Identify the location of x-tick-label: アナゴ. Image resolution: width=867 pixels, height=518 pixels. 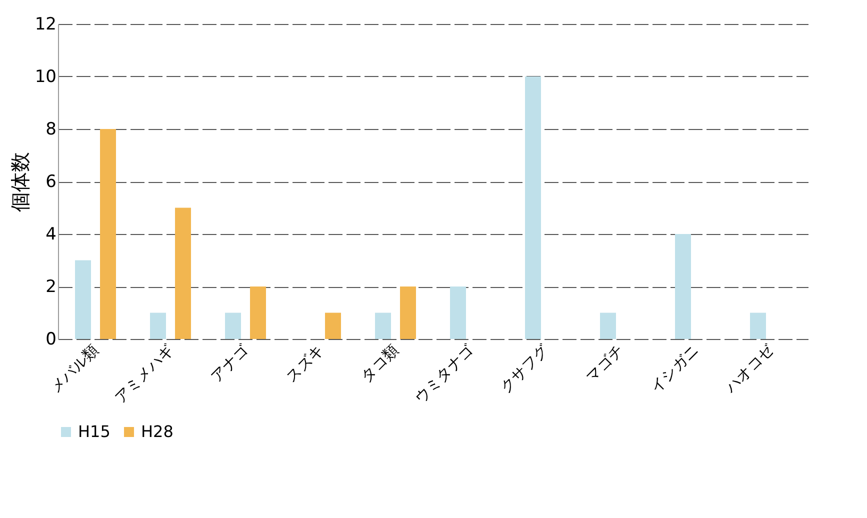
(230, 363).